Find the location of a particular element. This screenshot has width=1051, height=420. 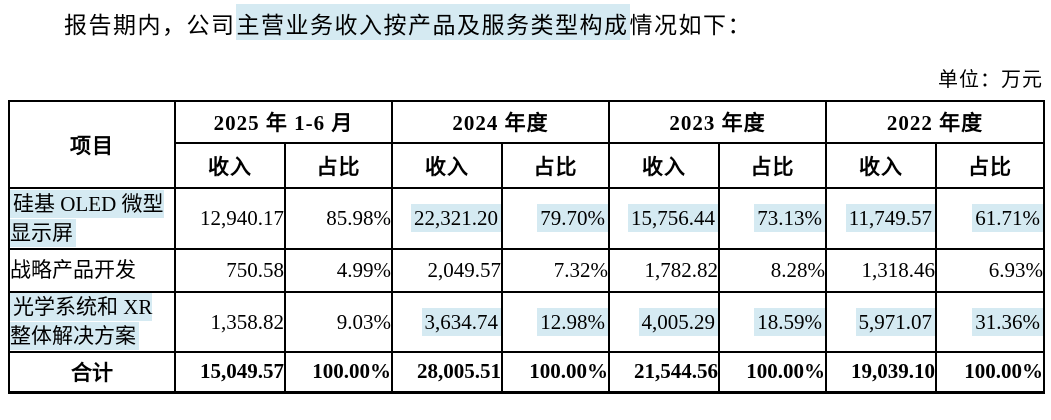

share-cell: 61.71% is located at coordinates (990, 219).